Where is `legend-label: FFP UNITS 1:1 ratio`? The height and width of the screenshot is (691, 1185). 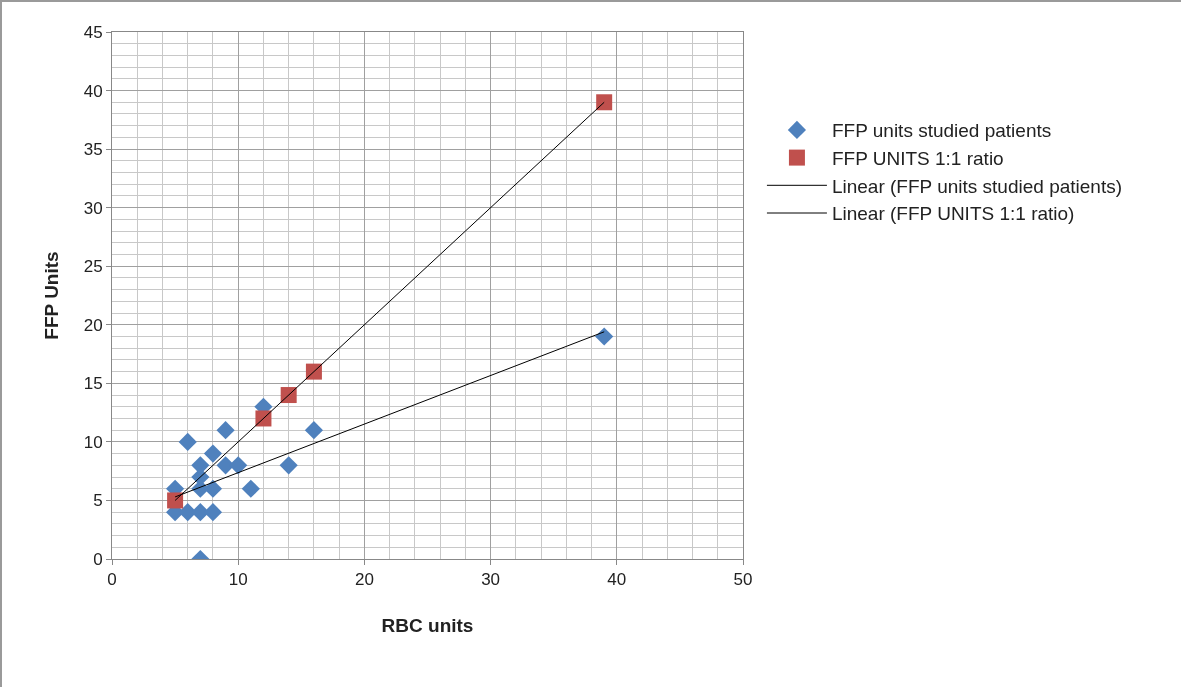
legend-label: FFP UNITS 1:1 ratio is located at coordinates (917, 159).